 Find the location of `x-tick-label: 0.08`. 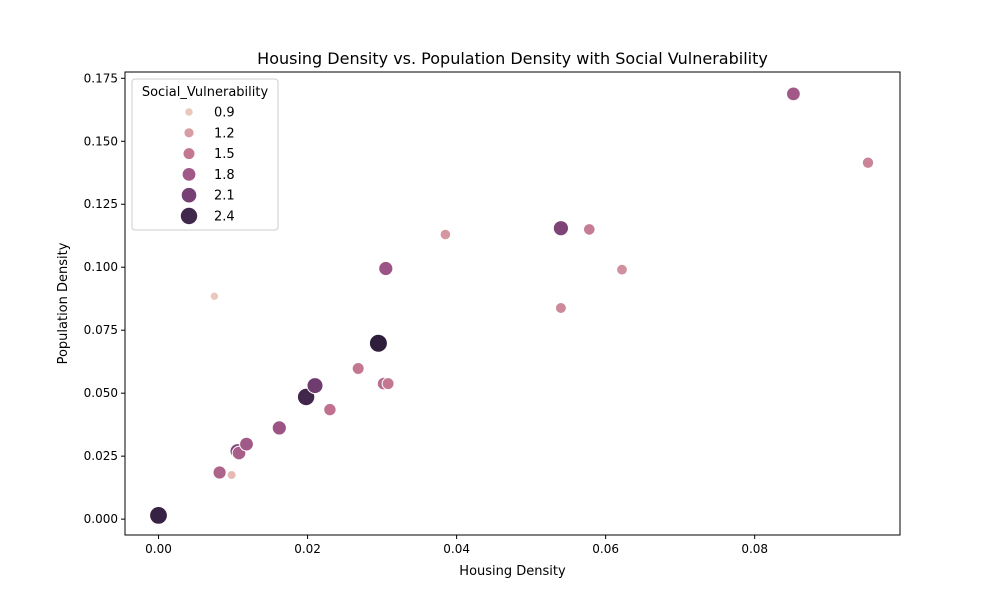

x-tick-label: 0.08 is located at coordinates (754, 549).